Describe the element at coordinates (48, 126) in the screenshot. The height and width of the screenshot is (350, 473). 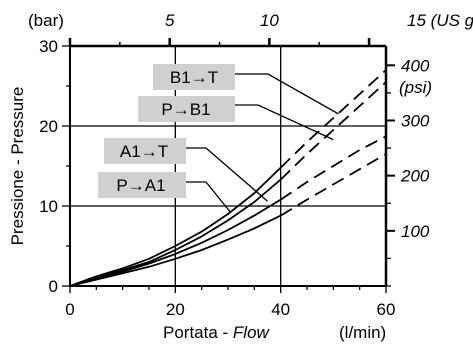
I see `y-tick-label: 20` at that location.